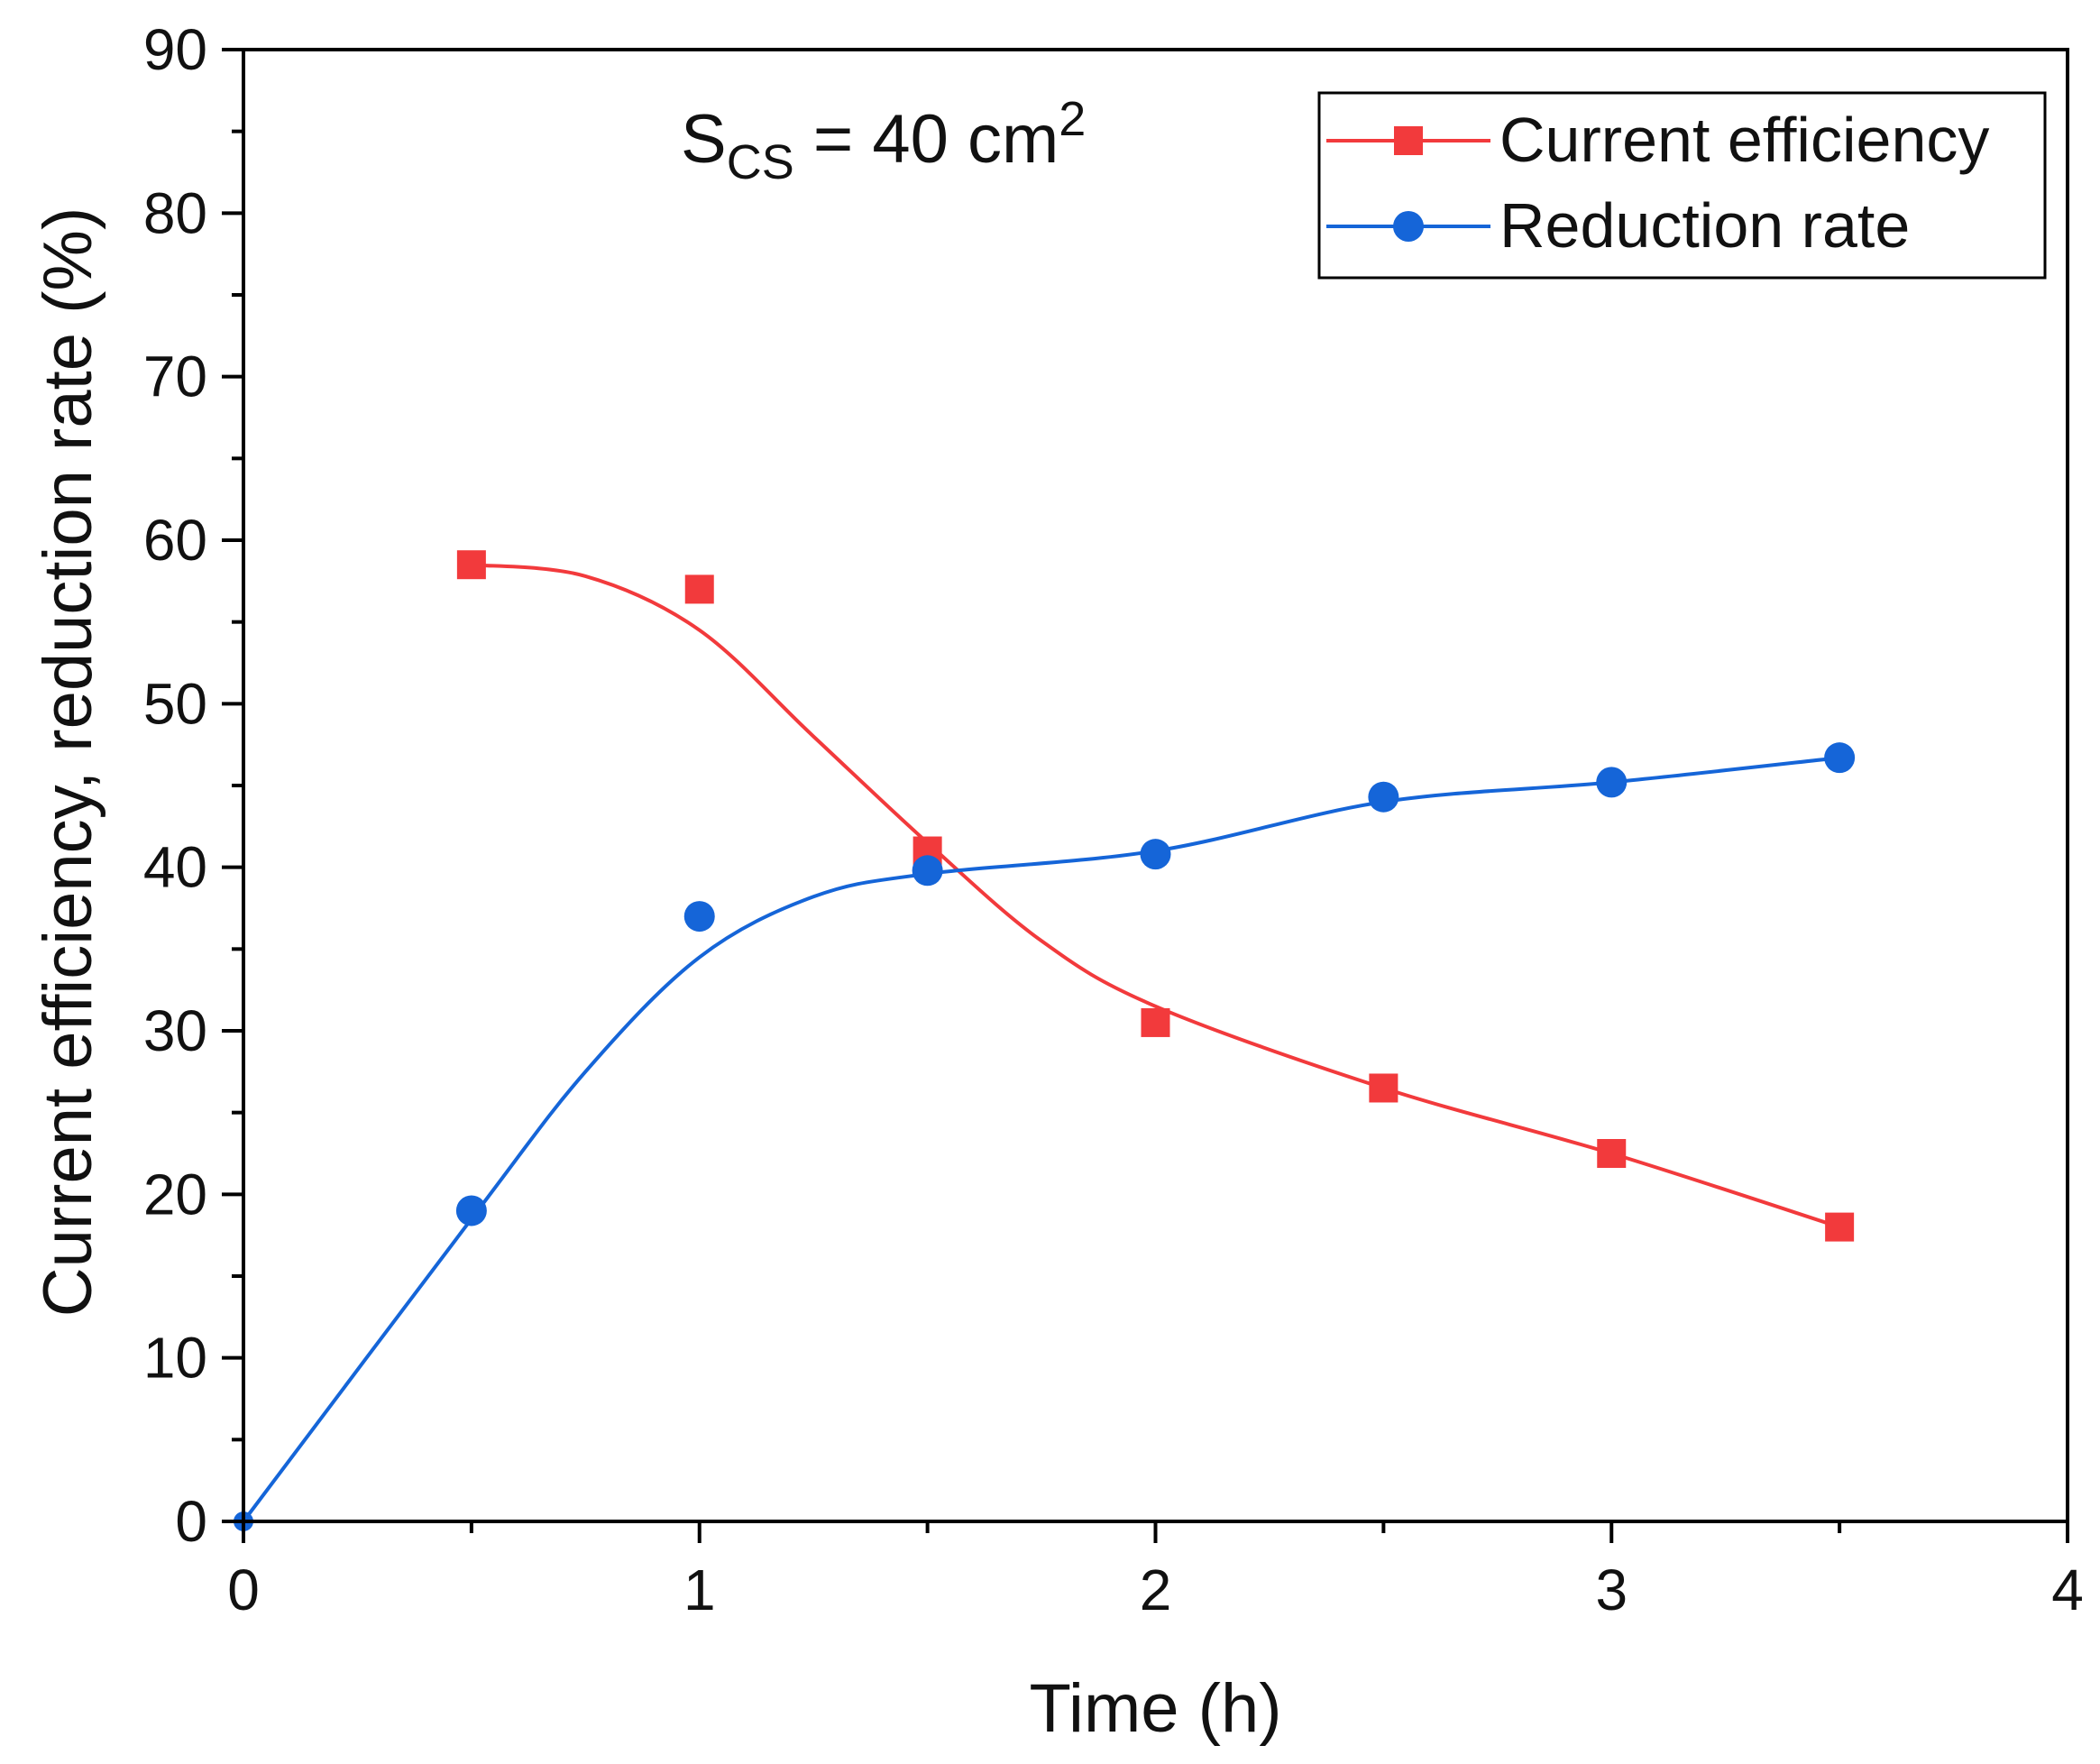 Image resolution: width=2100 pixels, height=1764 pixels. I want to click on y-tick-label: 90, so click(175, 49).